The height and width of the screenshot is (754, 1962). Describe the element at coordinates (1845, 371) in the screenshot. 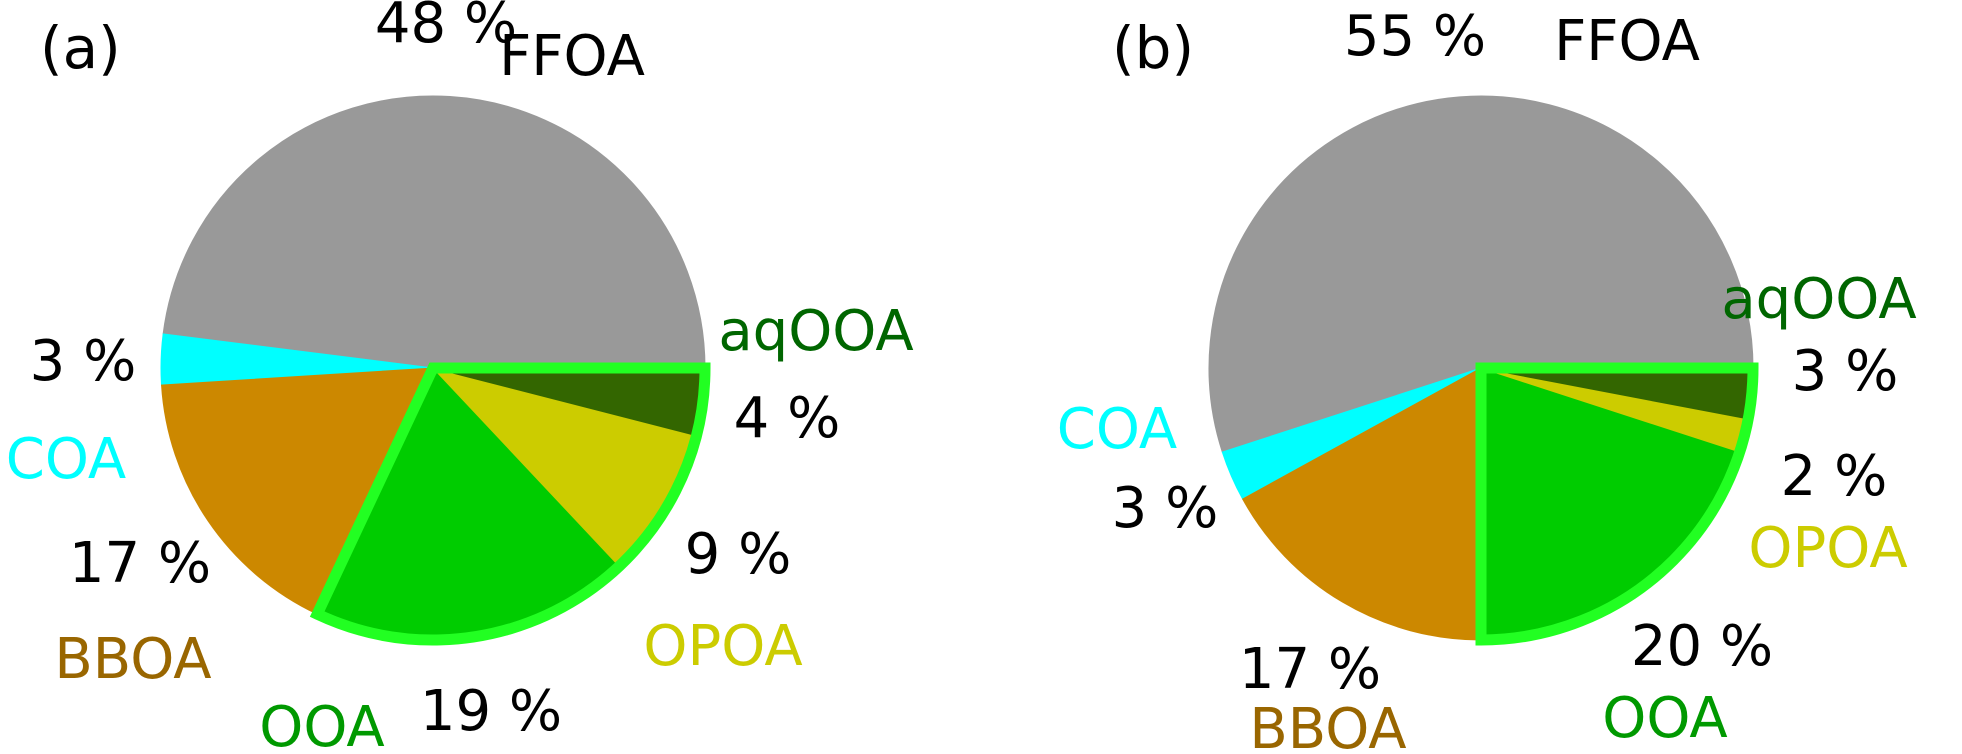

I see `slice-value-label-aqooa: 3 %` at that location.